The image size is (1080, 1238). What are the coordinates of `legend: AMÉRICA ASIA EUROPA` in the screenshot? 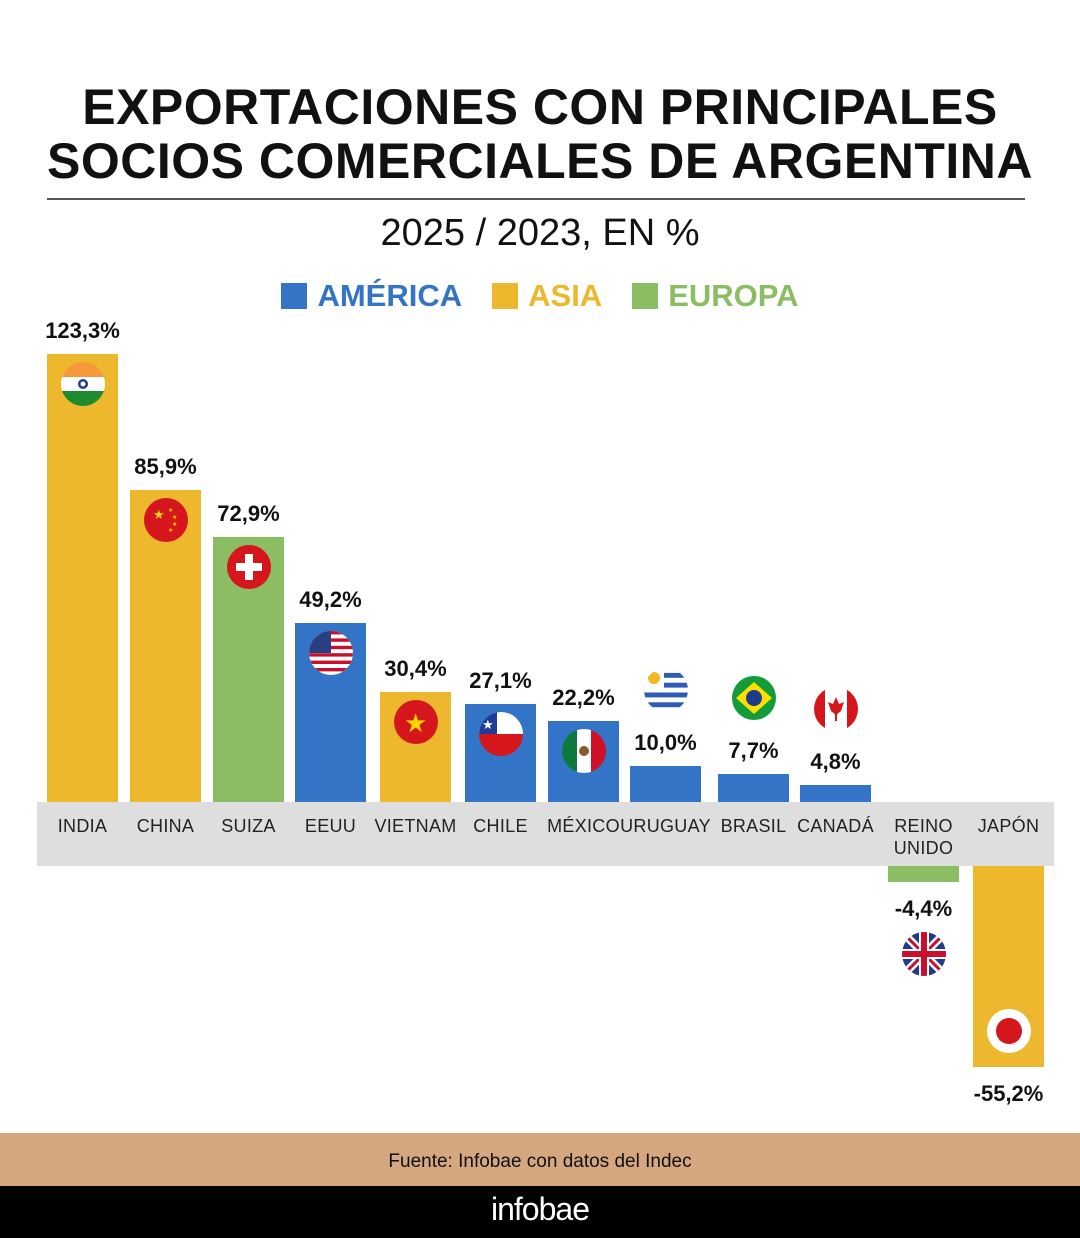 It's located at (540, 296).